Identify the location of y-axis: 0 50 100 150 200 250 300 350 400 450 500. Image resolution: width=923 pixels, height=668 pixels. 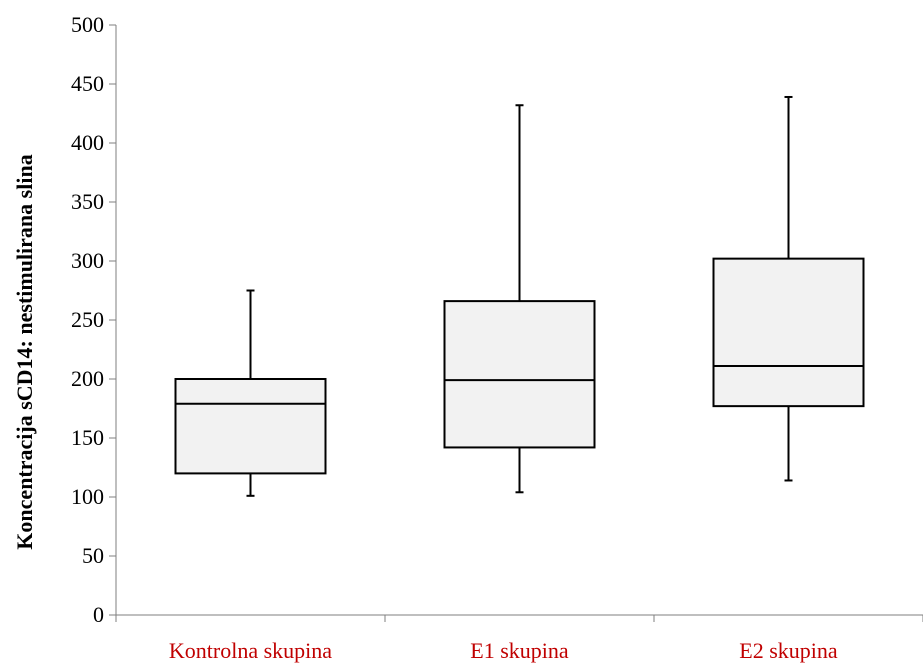
(94, 319).